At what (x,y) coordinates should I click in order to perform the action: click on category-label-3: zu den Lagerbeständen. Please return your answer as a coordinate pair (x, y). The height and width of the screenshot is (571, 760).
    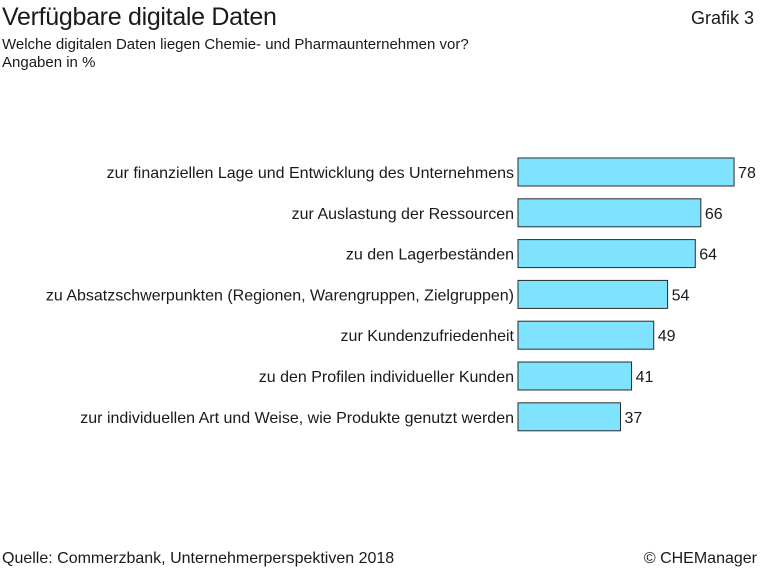
    Looking at the image, I should click on (430, 255).